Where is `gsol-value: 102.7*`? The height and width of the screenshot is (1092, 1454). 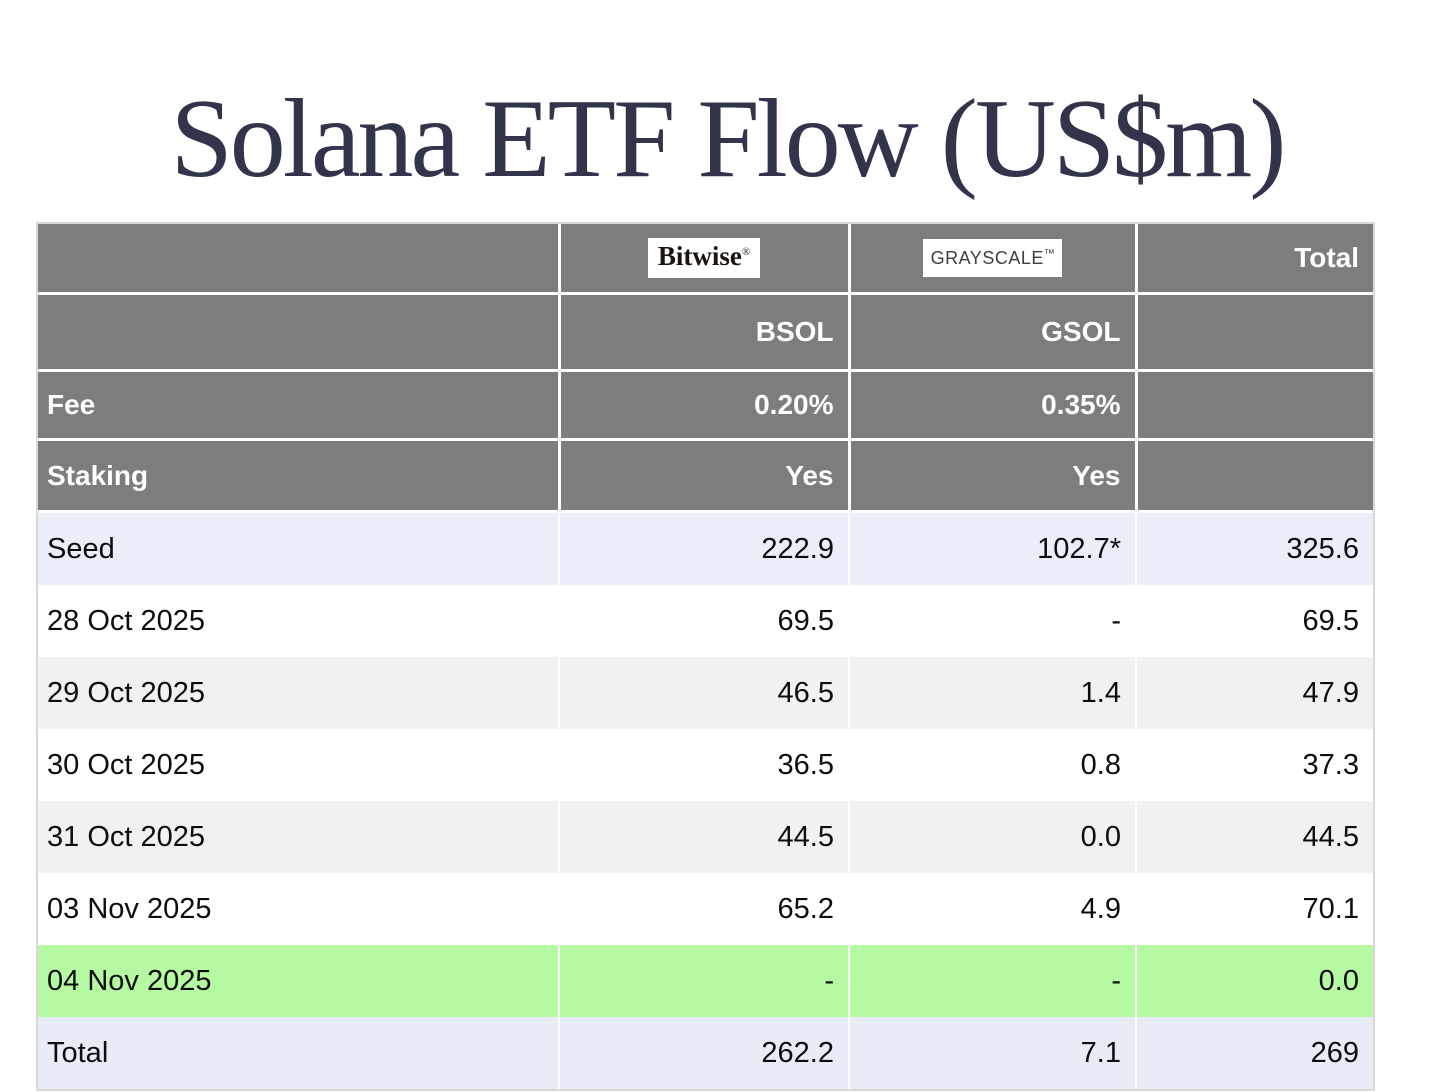
gsol-value: 102.7* is located at coordinates (992, 548).